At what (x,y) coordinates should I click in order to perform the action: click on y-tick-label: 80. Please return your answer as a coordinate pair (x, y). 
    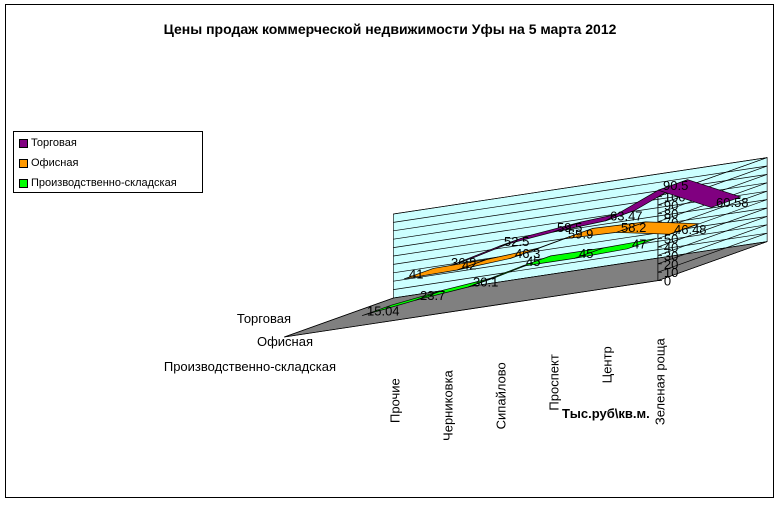
    Looking at the image, I should click on (671, 213).